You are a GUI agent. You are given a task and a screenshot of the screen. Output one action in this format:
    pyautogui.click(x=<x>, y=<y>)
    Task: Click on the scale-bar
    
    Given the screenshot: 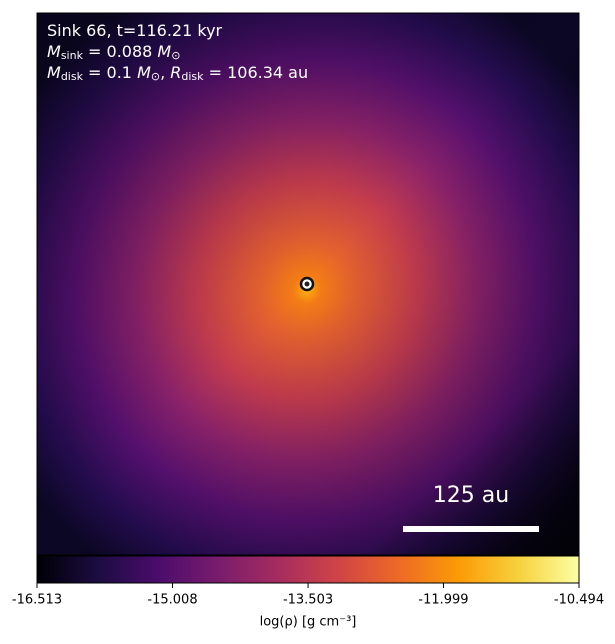 What is the action you would take?
    pyautogui.click(x=471, y=529)
    